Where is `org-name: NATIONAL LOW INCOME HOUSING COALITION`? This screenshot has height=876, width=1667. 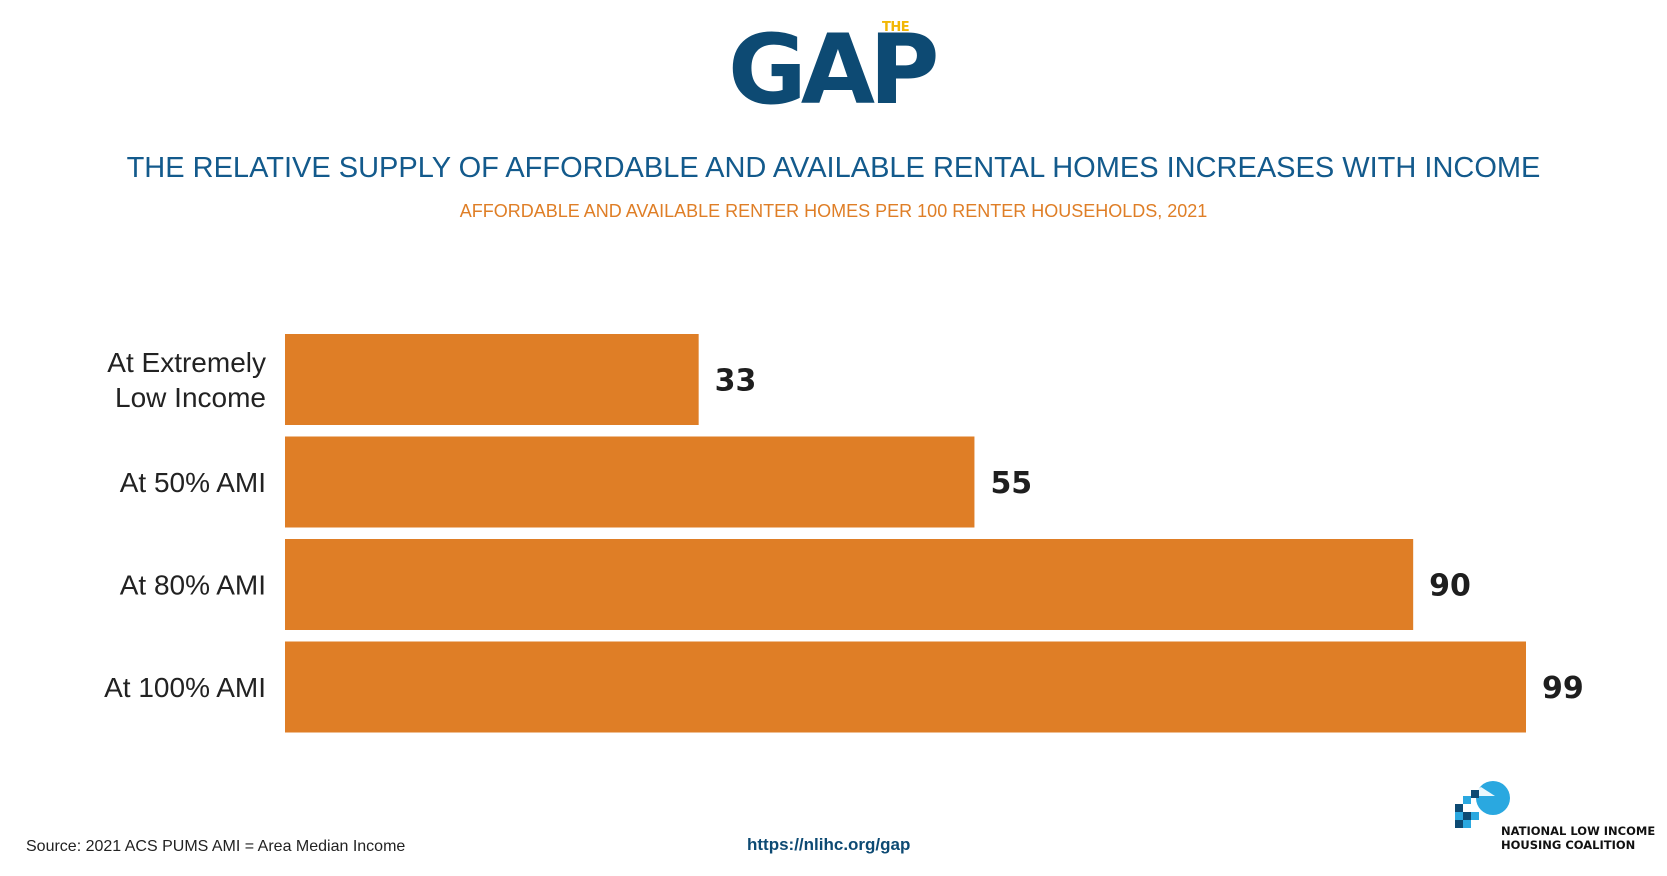 org-name: NATIONAL LOW INCOME HOUSING COALITION is located at coordinates (1578, 838).